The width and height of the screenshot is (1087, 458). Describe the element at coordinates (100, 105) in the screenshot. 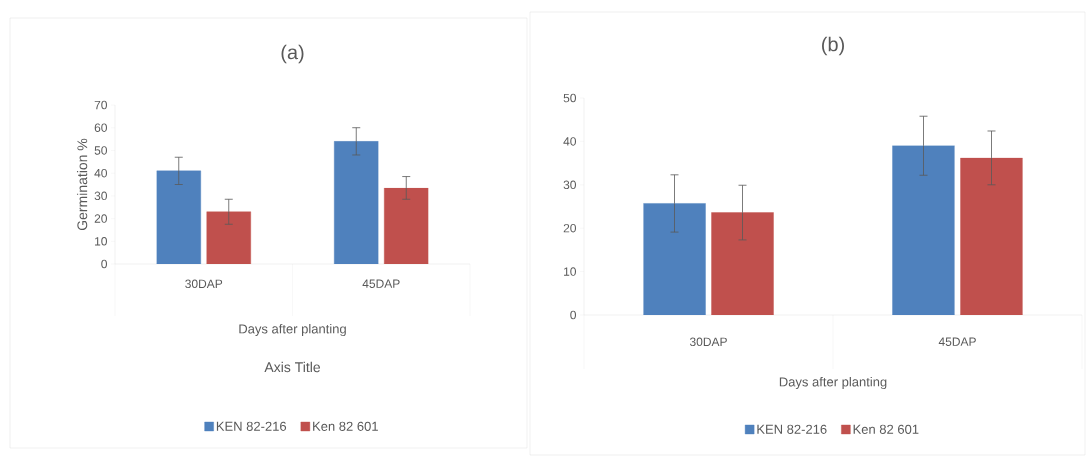

I see `y-tick-label: 70` at that location.